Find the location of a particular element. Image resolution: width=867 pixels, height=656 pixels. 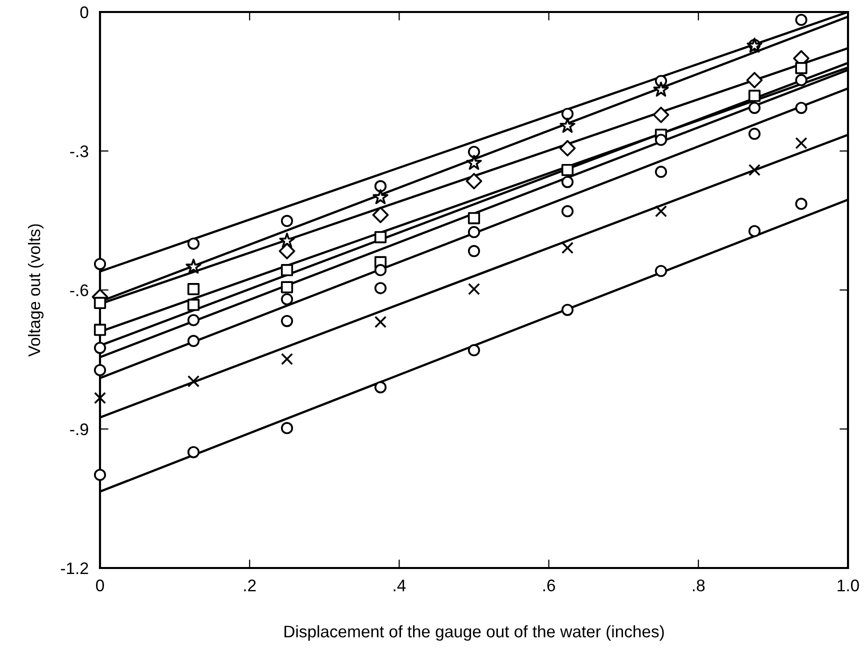

x-tick-label: 1.0 is located at coordinates (848, 586).